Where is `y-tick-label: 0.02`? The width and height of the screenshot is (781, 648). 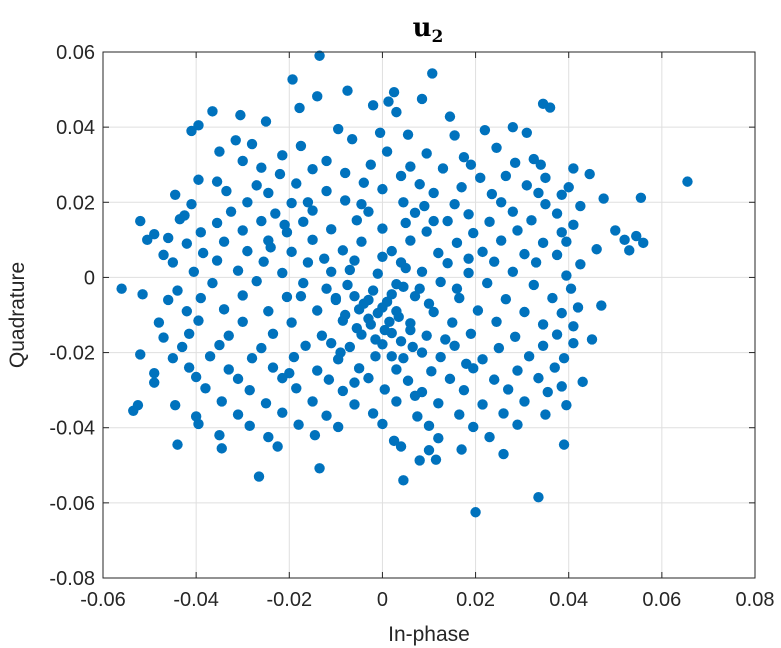
y-tick-label: 0.02 is located at coordinates (75, 203).